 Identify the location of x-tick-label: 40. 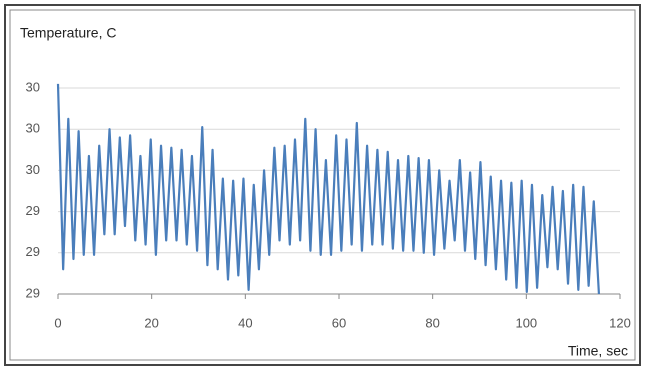
(245, 322).